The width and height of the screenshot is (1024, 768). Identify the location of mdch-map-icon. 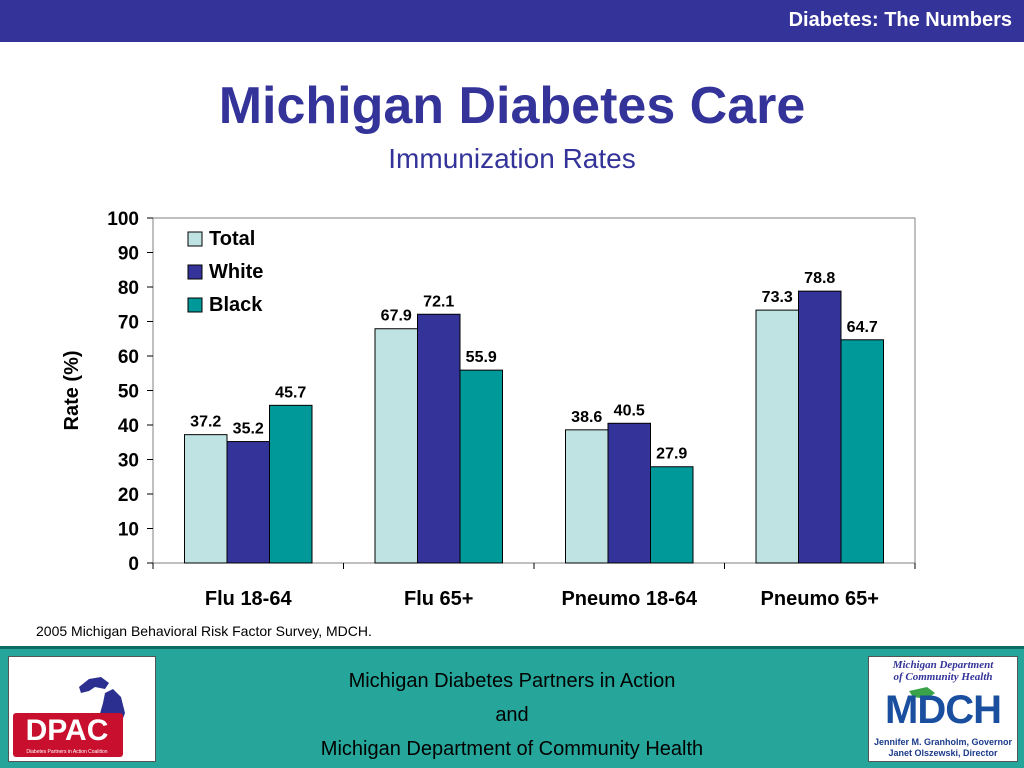
(922, 693).